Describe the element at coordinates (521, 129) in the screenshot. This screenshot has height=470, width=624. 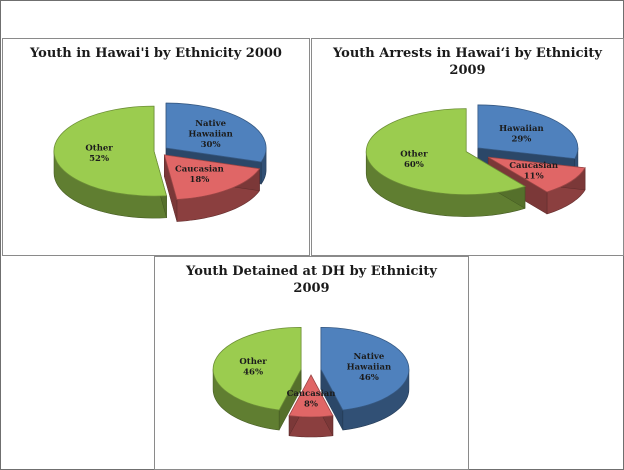
I see `pie-category-label-hawaiian: Hawaiian` at that location.